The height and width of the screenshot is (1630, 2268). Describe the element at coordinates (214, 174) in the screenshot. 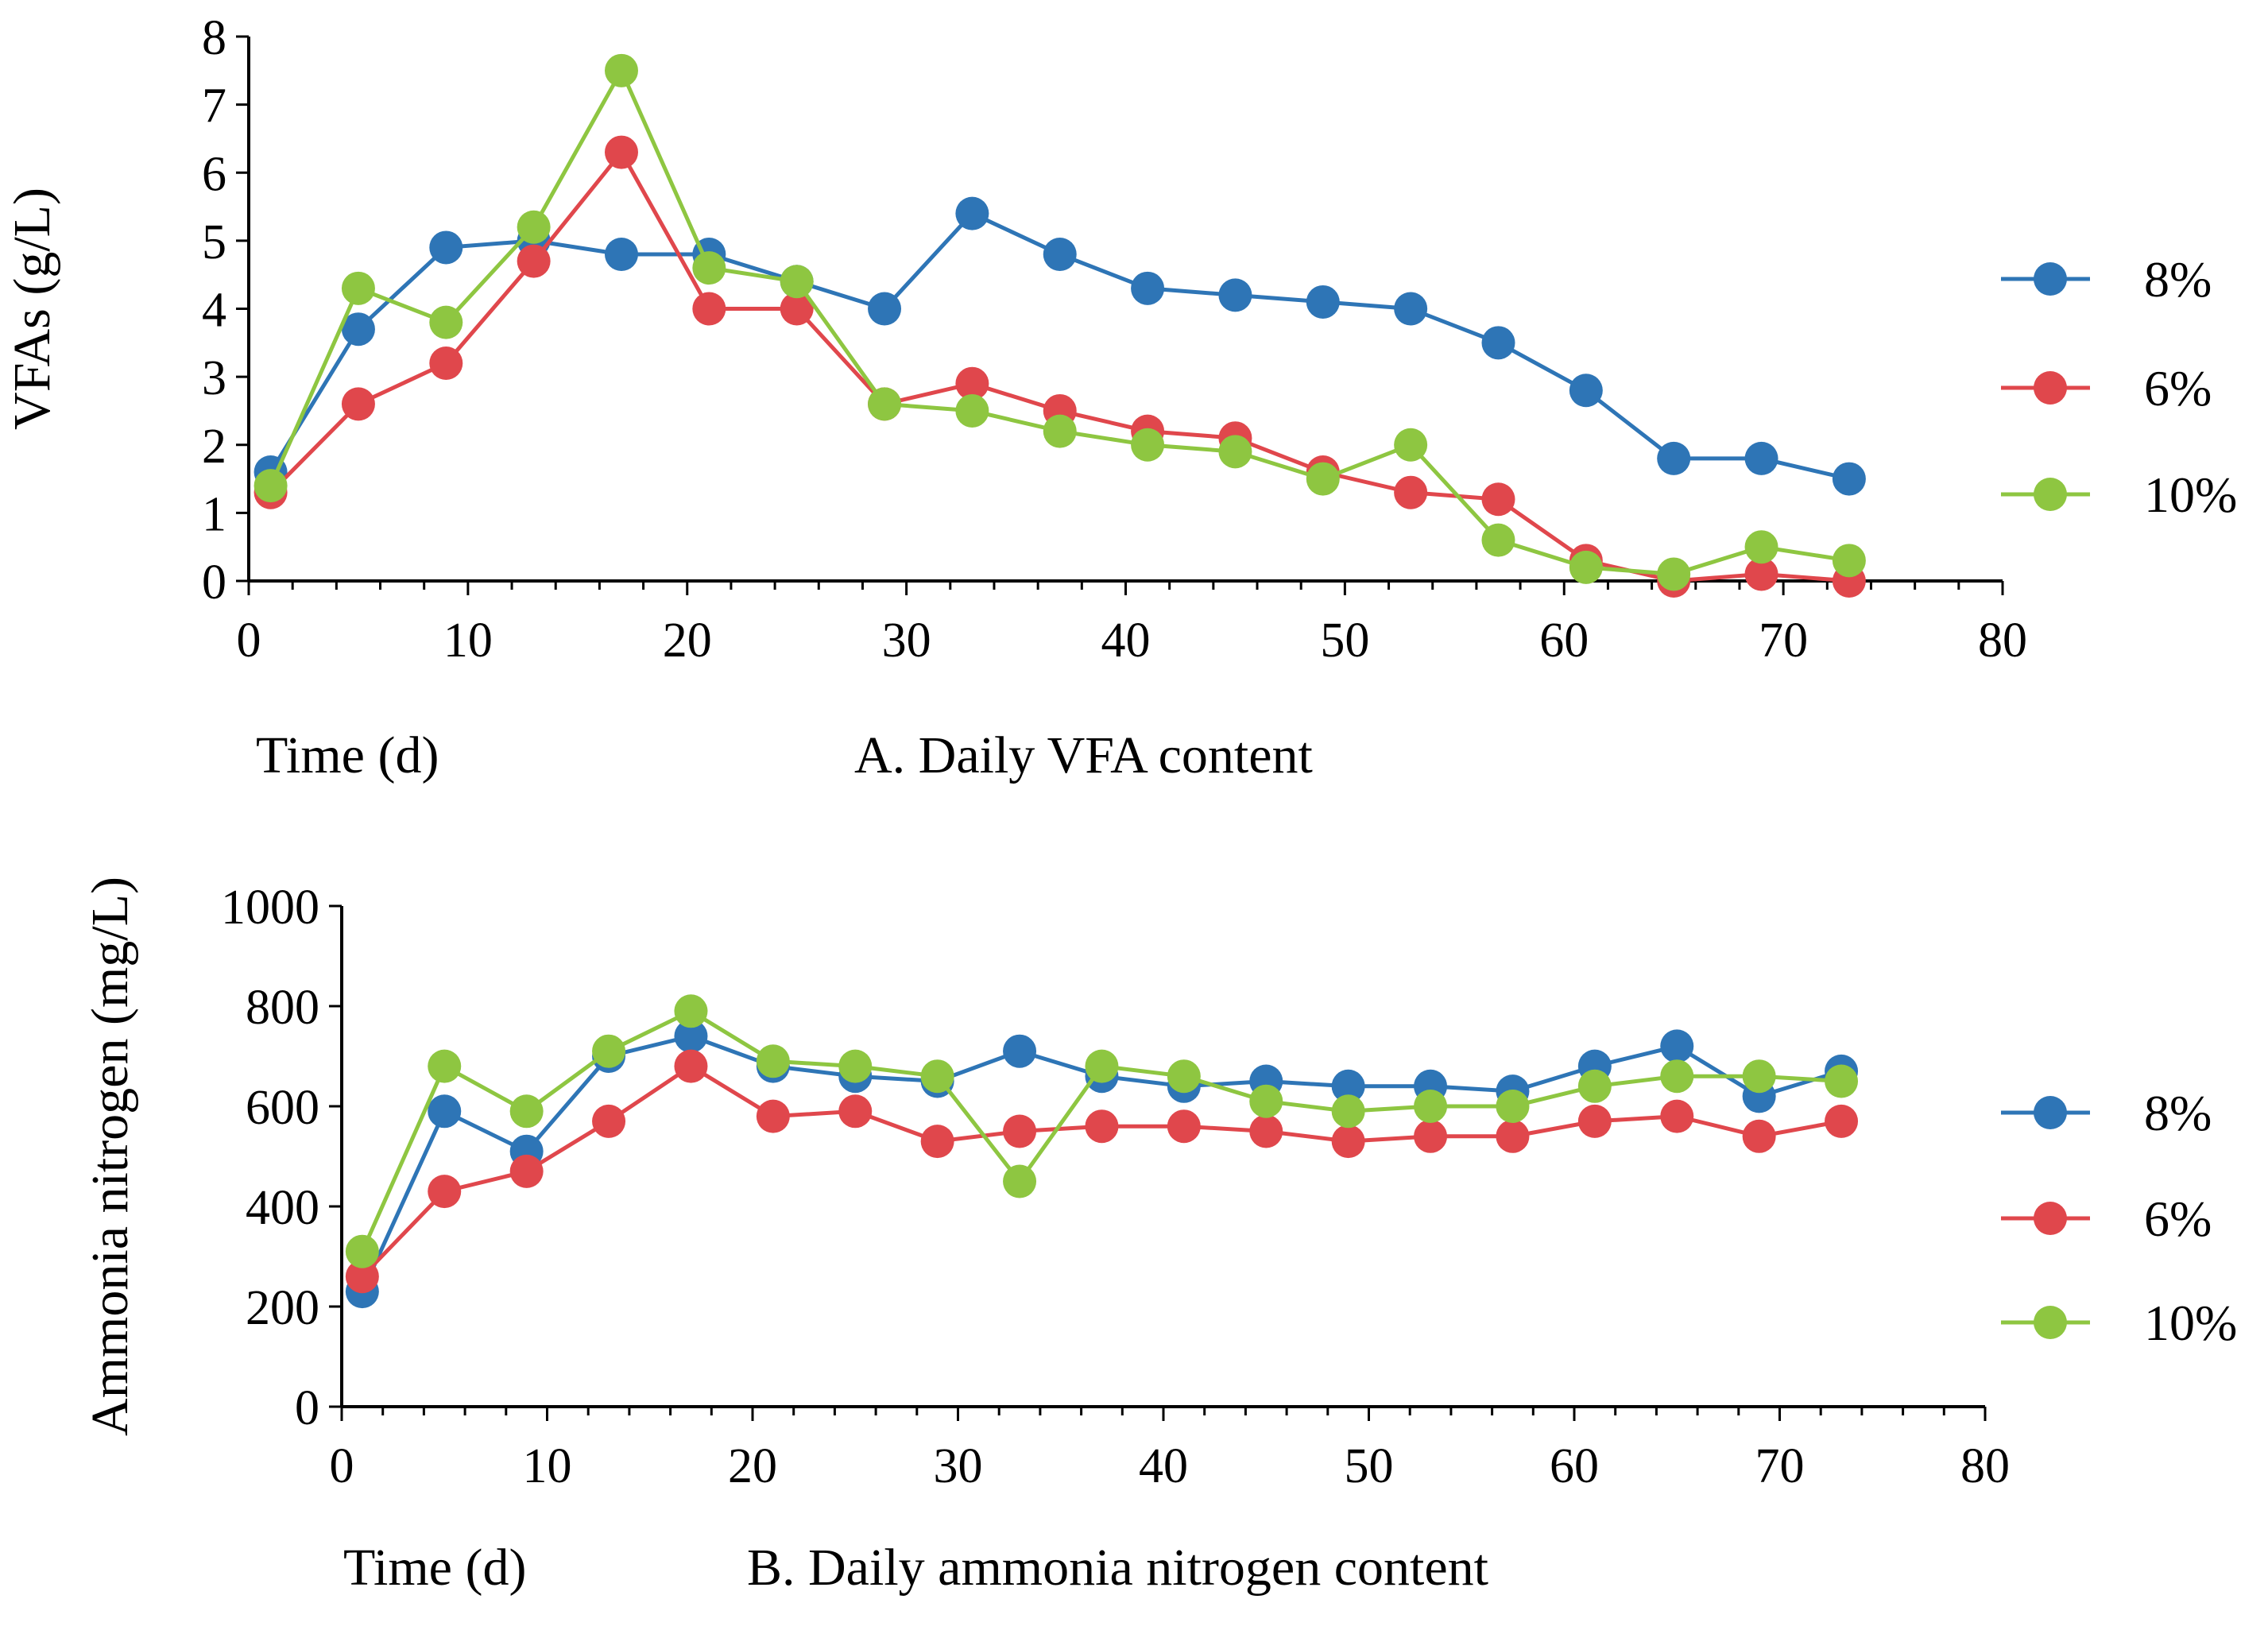

I see `y-tick-label: 6` at that location.